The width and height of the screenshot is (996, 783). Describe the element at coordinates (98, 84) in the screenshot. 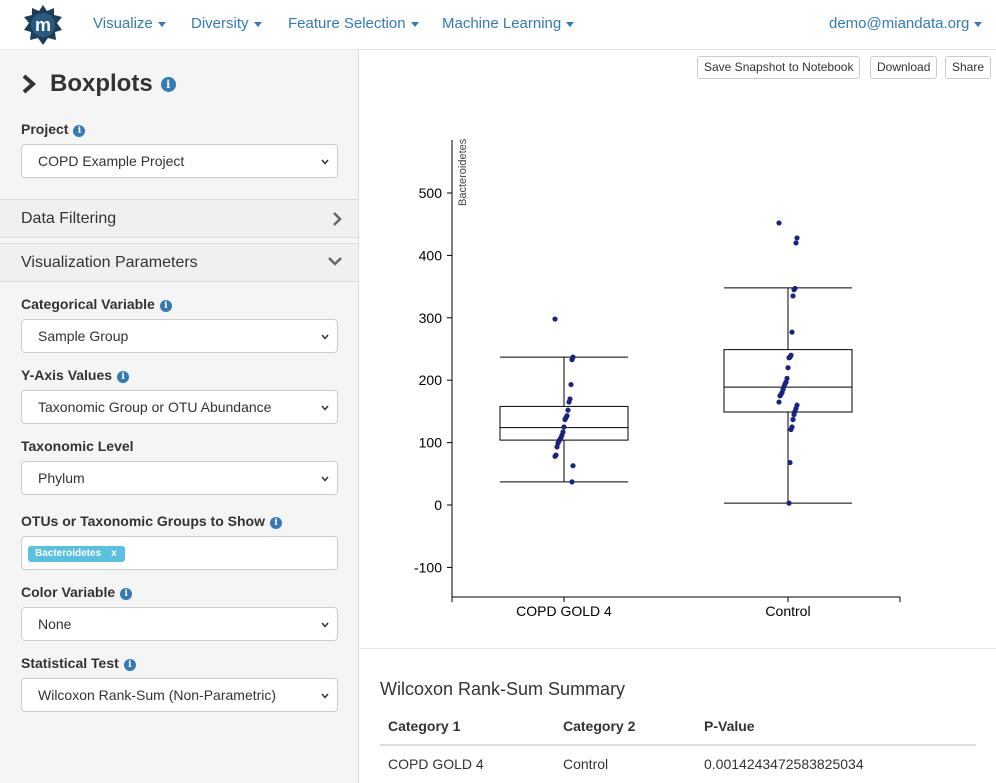

I see `page-title: Boxplots i` at that location.